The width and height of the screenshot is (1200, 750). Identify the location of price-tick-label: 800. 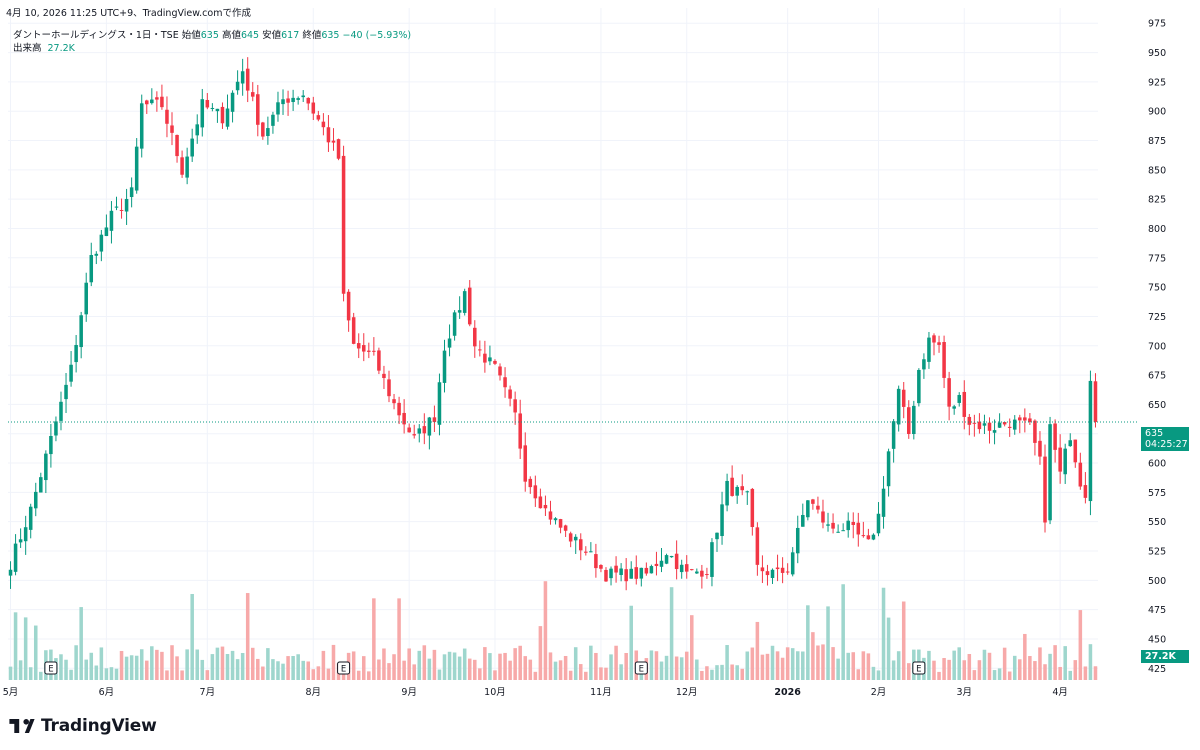
(1157, 229).